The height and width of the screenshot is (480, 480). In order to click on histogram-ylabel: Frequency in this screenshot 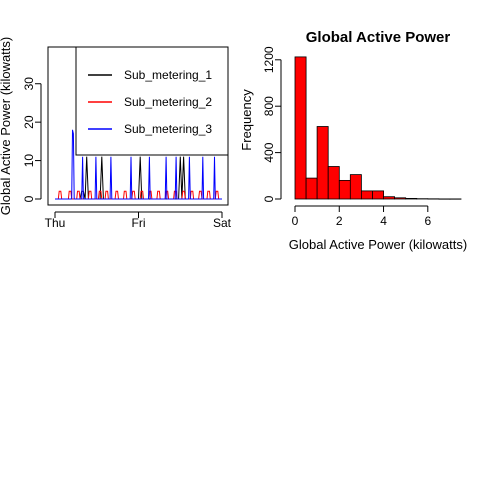, I will do `click(246, 120)`.